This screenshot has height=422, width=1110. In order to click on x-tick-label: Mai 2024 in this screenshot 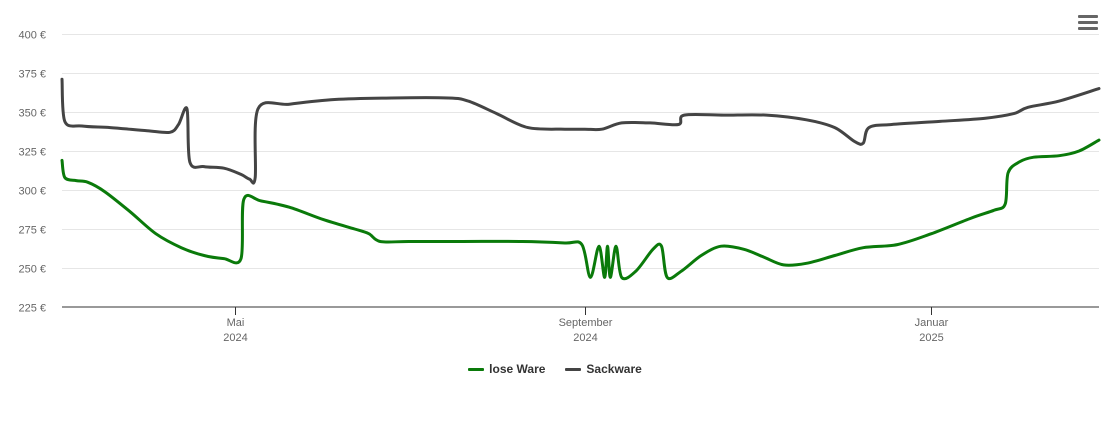, I will do `click(235, 330)`.